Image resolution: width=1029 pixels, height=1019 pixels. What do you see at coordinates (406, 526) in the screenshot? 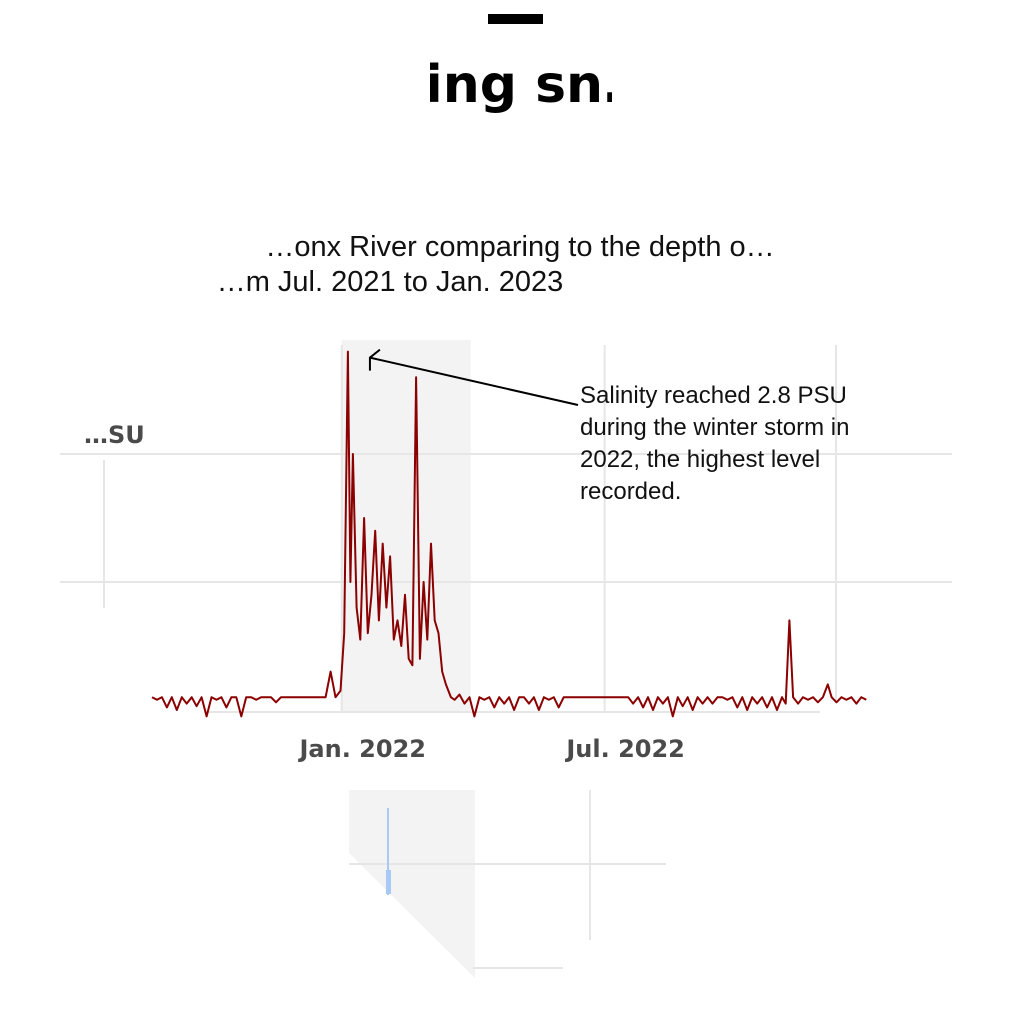
I see `highlight-band` at bounding box center [406, 526].